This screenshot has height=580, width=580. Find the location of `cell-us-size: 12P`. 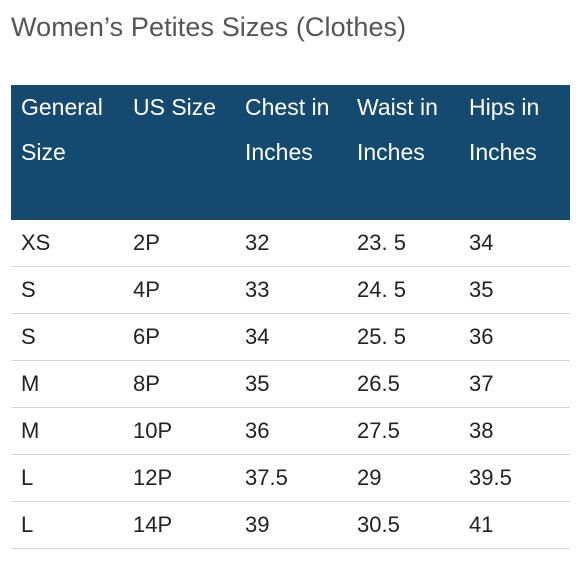

cell-us-size: 12P is located at coordinates (179, 478).